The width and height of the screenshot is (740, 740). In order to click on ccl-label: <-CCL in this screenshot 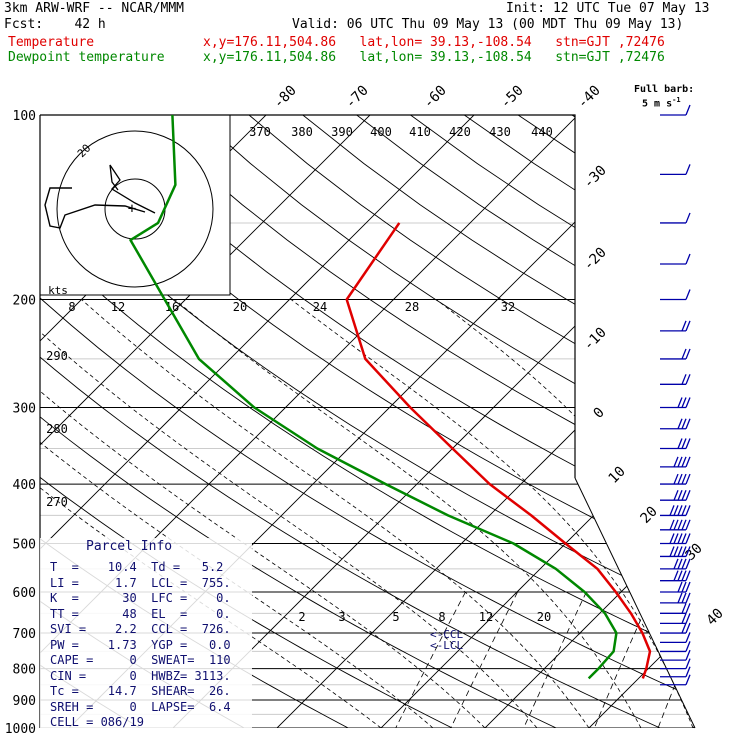, I will do `click(446, 634)`.